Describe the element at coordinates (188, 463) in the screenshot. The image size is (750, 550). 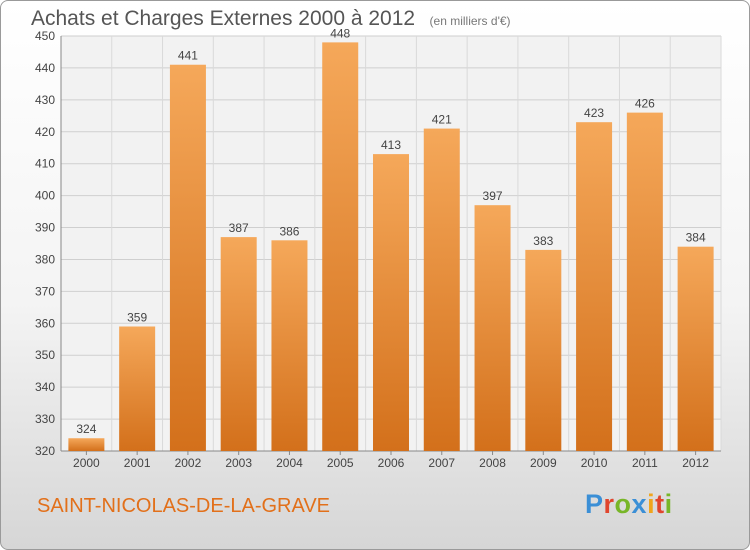
I see `x-tick-label: 2002` at that location.